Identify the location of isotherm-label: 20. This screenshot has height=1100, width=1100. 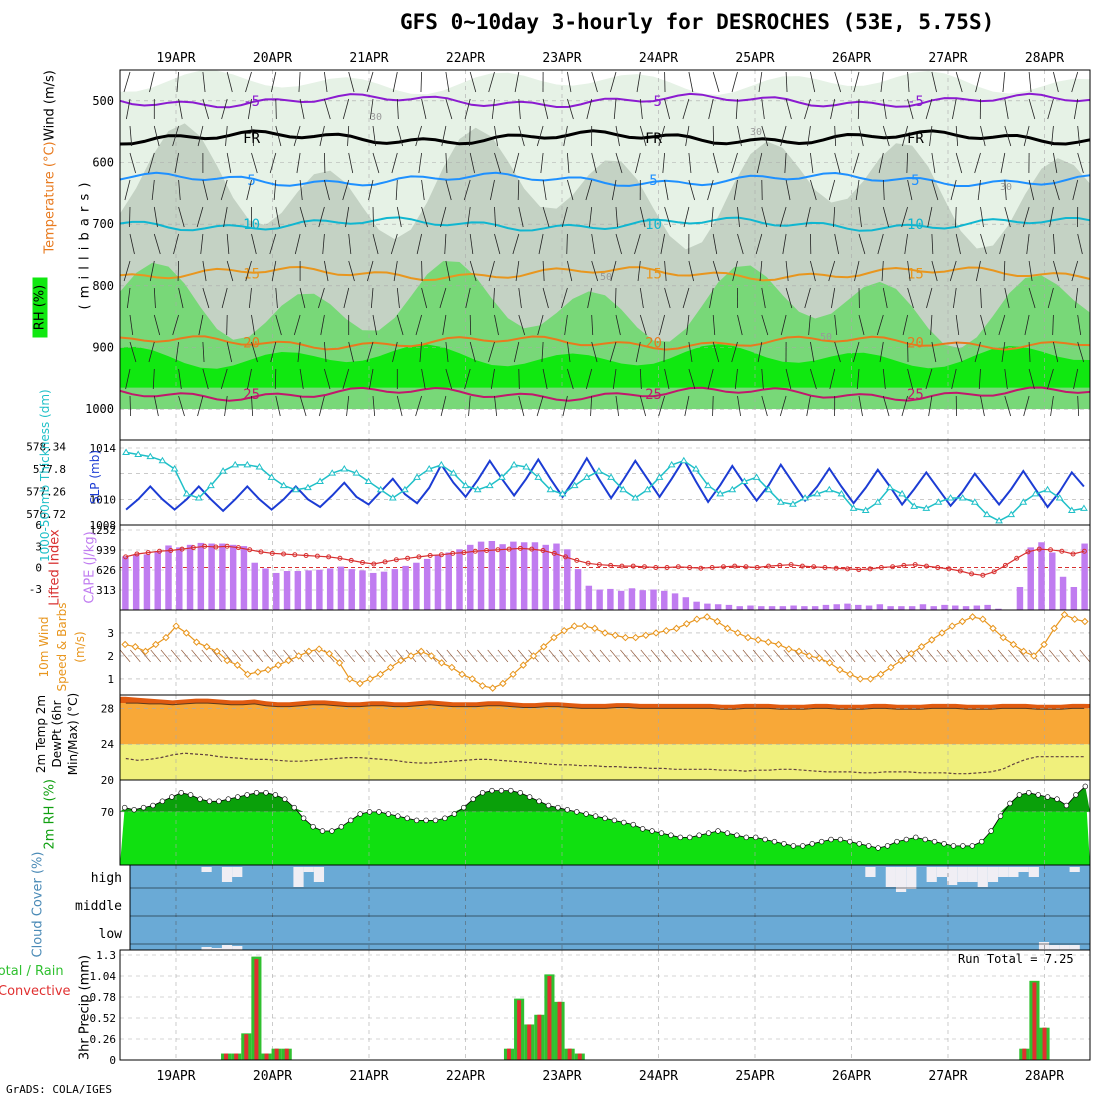
(653, 344).